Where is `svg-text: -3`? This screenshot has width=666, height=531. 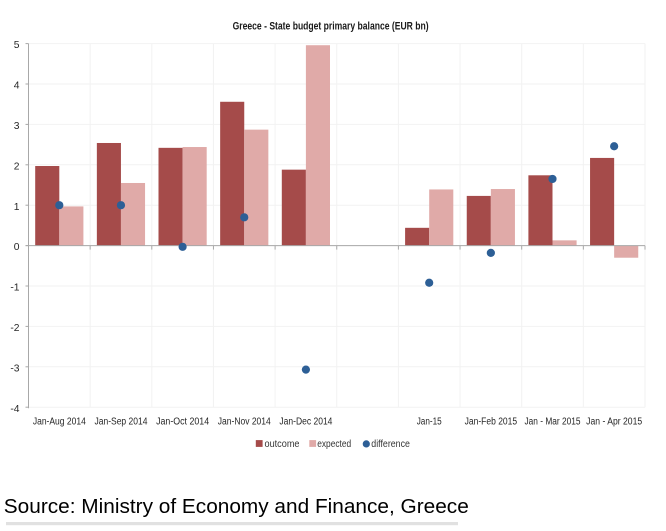 svg-text: -3 is located at coordinates (14, 368).